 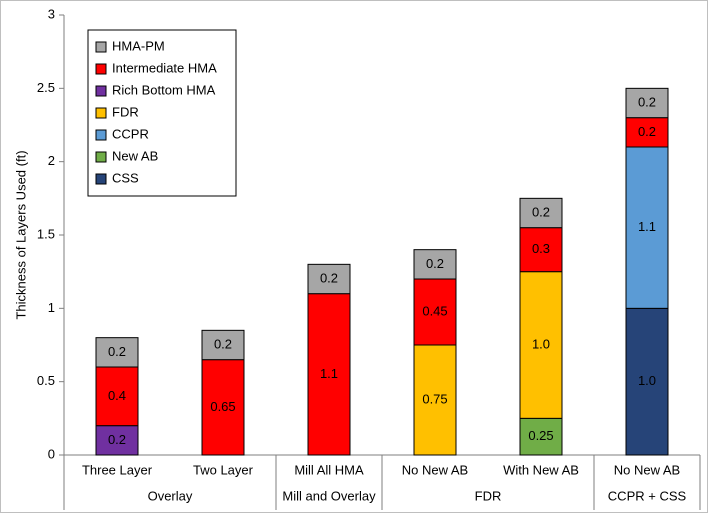 I want to click on legend-label: FDR, so click(x=125, y=111).